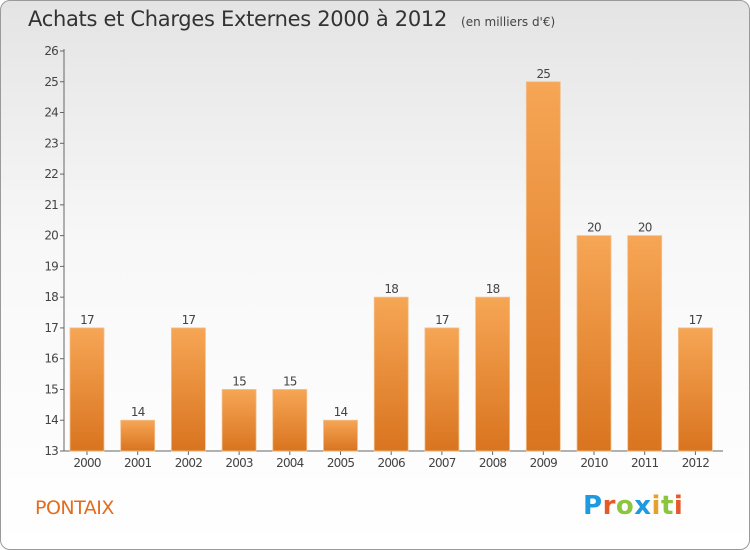 Image resolution: width=750 pixels, height=550 pixels. Describe the element at coordinates (667, 506) in the screenshot. I see `logo-letter: t` at that location.